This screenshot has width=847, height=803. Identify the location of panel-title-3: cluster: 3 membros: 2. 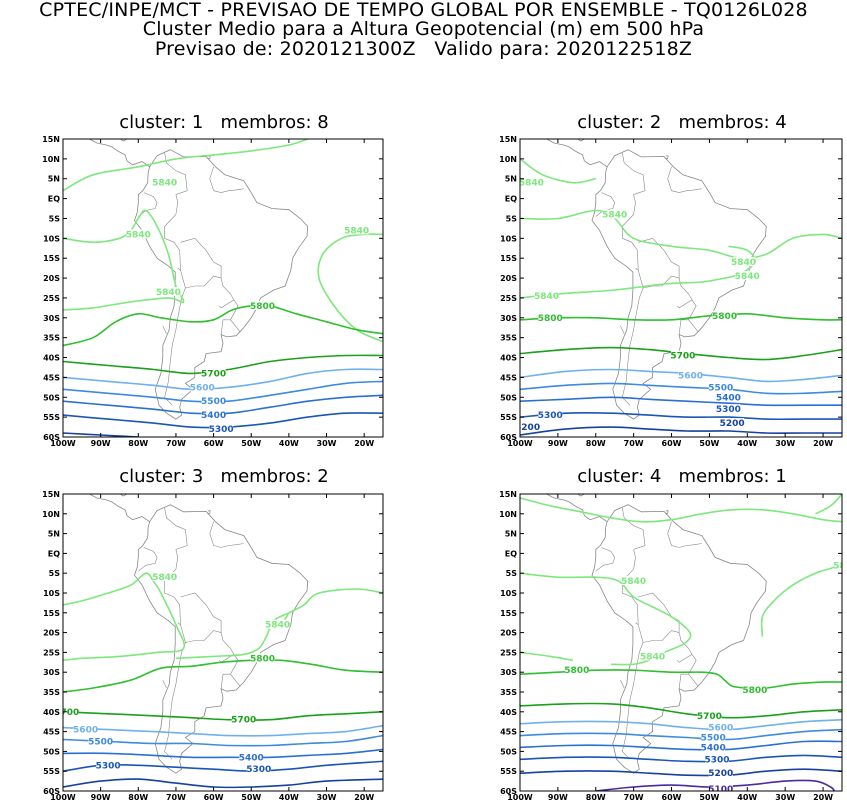
(224, 476).